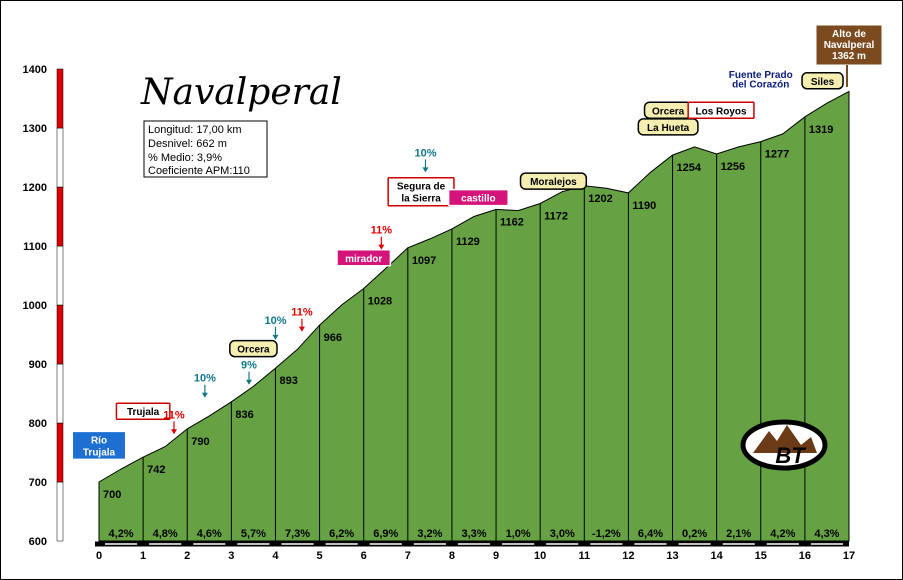  I want to click on stats-line-avg: % Medio: 3,9%, so click(185, 158).